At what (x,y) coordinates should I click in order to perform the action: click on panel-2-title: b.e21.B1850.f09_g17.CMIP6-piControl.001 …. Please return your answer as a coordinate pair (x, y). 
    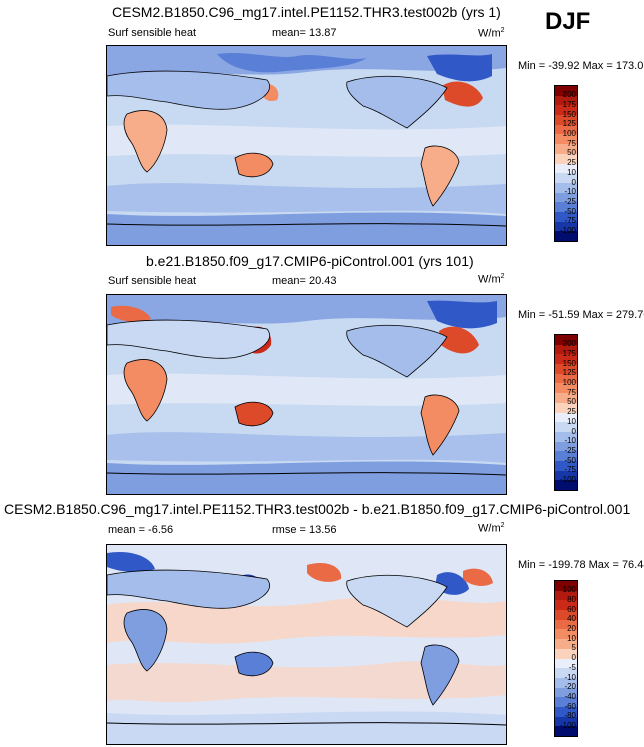
    Looking at the image, I should click on (310, 261).